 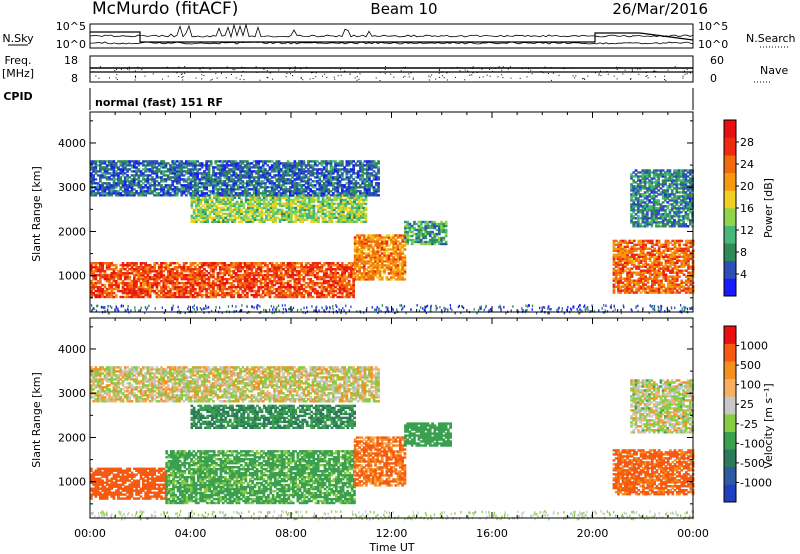 What do you see at coordinates (717, 60) in the screenshot?
I see `nave-tick-top: 60` at bounding box center [717, 60].